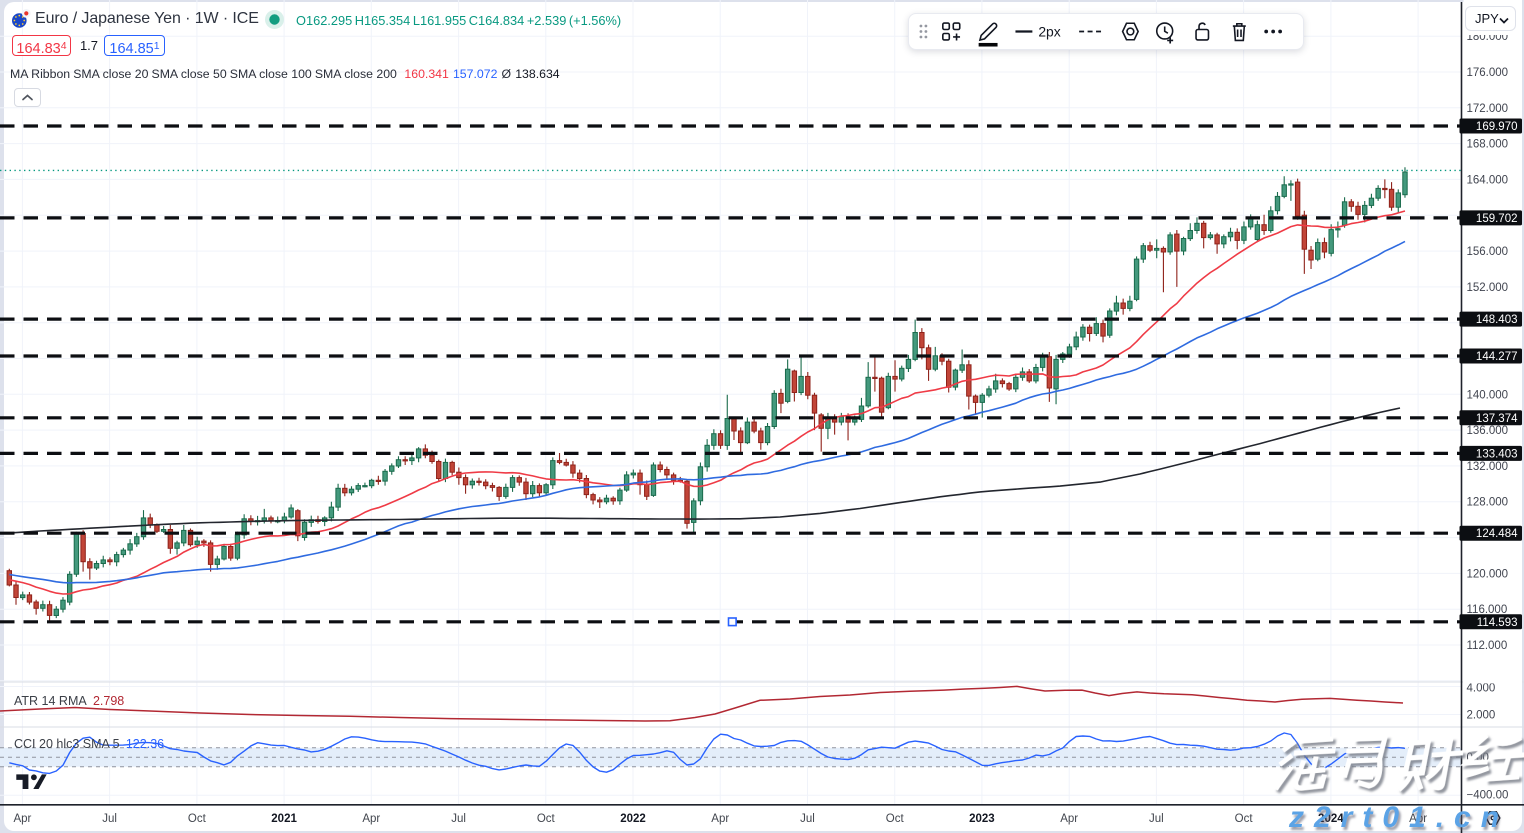 This screenshot has height=833, width=1524. Describe the element at coordinates (1488, 503) in the screenshot. I see `svg-text: 128.000` at that location.